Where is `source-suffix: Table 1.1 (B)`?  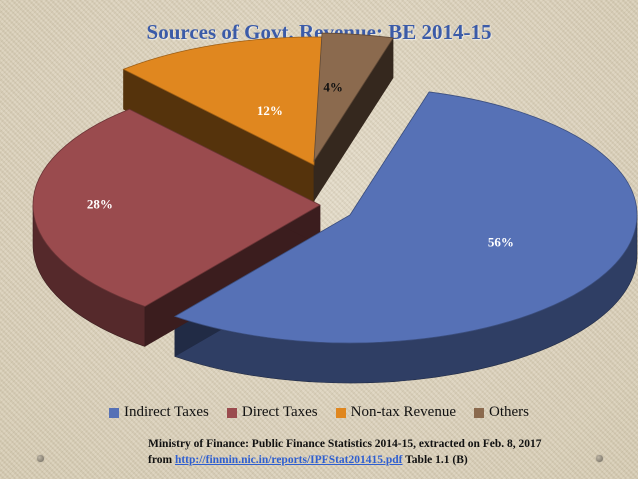 source-suffix: Table 1.1 (B) is located at coordinates (436, 460).